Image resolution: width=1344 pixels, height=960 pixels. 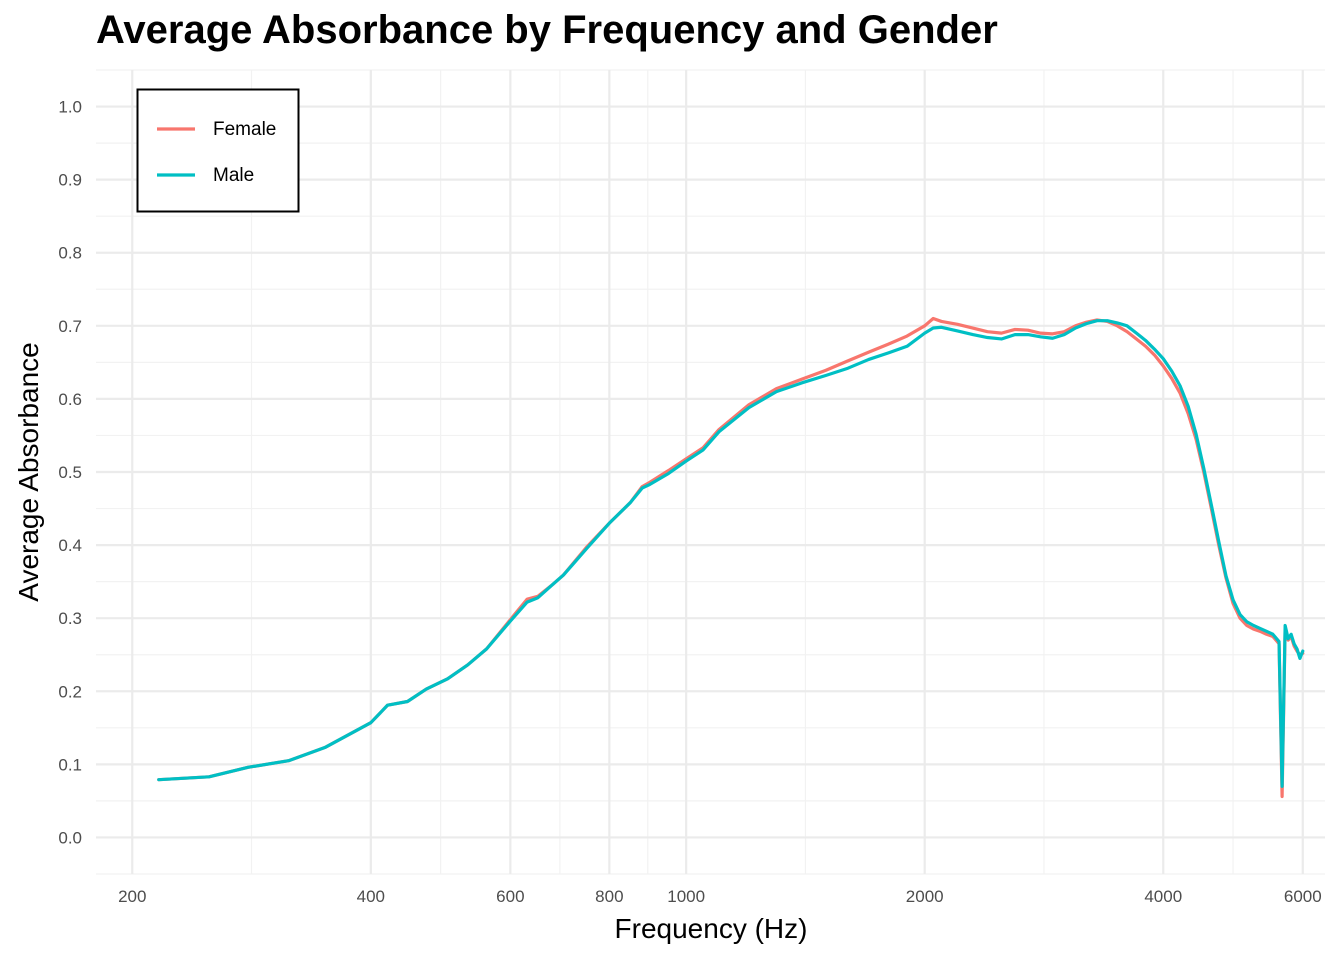 What do you see at coordinates (70, 618) in the screenshot?
I see `y-tick-label: 0.3` at bounding box center [70, 618].